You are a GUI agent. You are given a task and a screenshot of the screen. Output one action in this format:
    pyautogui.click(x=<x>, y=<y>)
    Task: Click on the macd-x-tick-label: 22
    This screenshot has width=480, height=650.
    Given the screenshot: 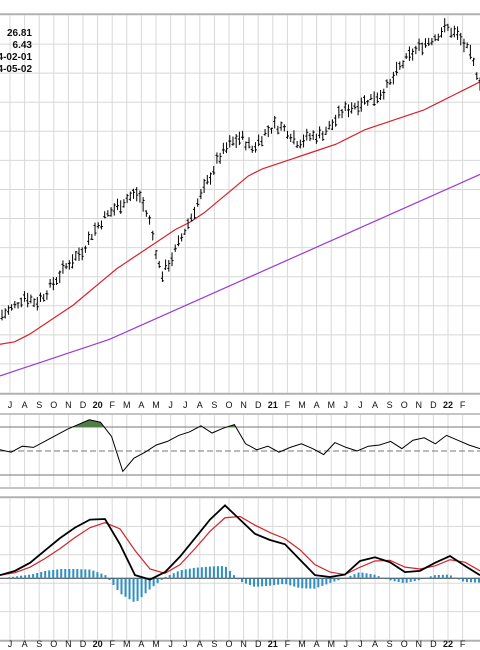 What is the action you would take?
    pyautogui.click(x=448, y=644)
    